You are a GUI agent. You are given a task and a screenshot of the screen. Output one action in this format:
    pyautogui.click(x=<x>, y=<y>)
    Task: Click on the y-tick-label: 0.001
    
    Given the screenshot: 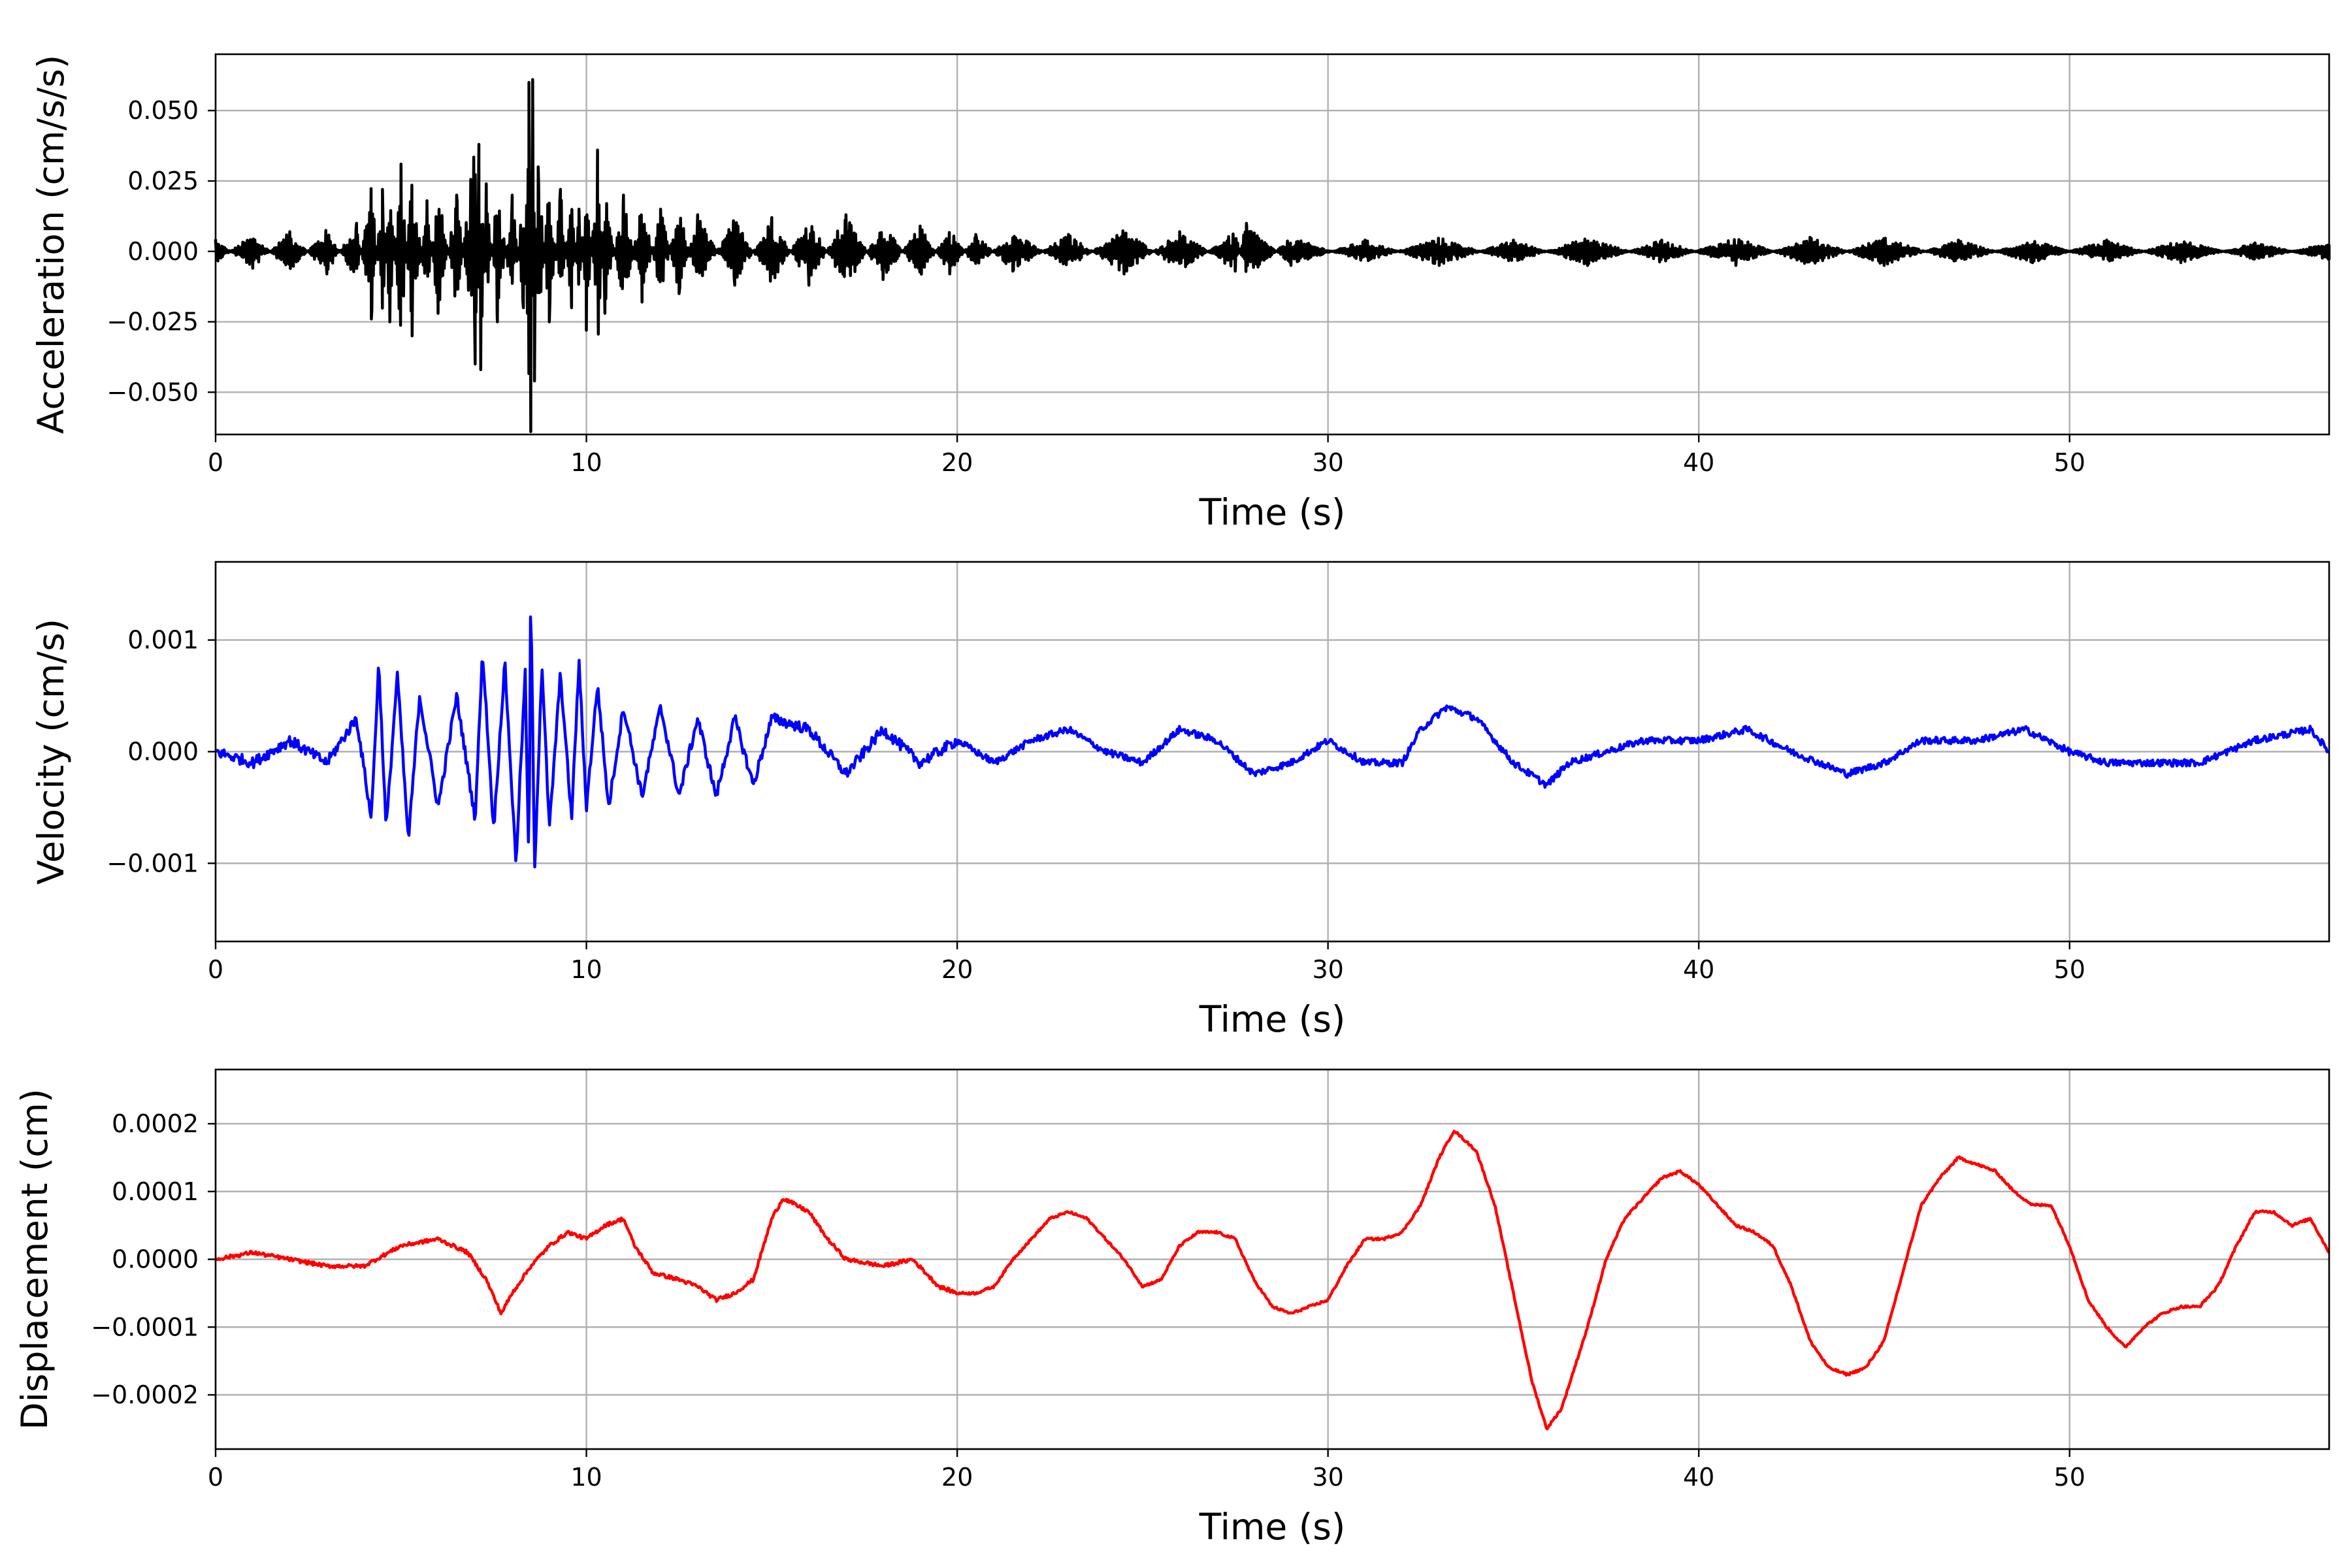 What is the action you would take?
    pyautogui.click(x=163, y=640)
    